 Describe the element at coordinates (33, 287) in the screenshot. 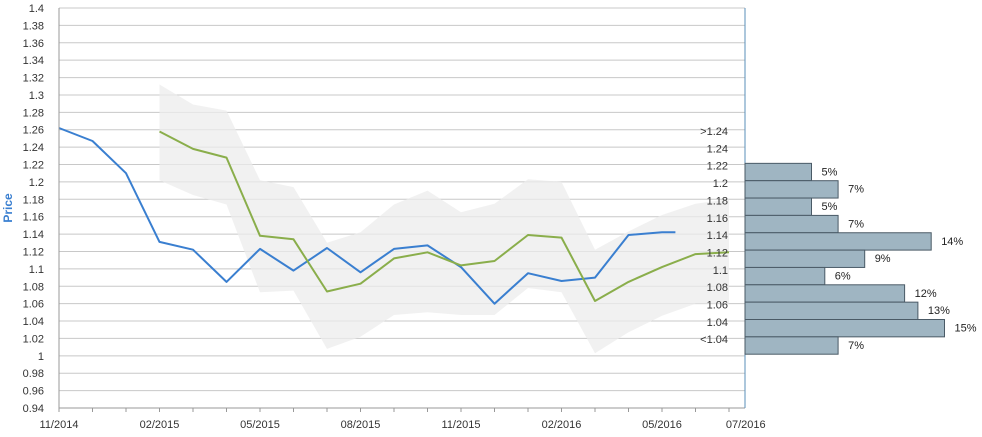

I see `y-tick-label: 1.08` at that location.